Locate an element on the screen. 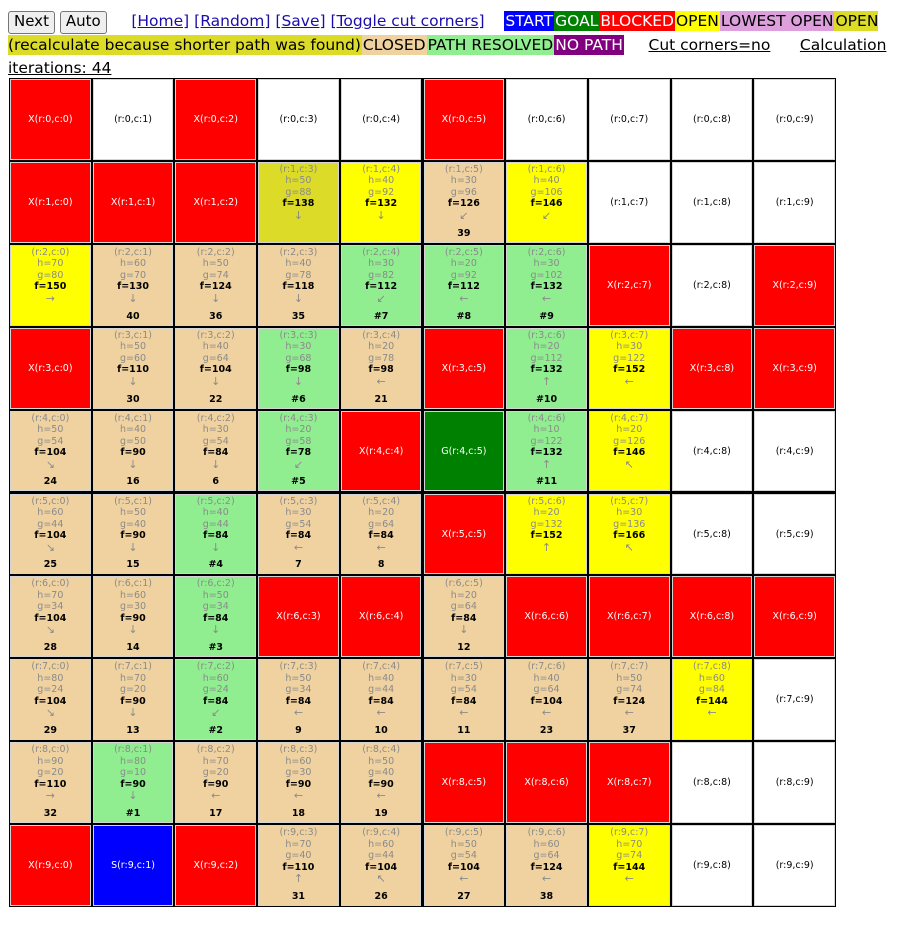 The width and height of the screenshot is (907, 925). grid-cell: (r:4,c:9) is located at coordinates (794, 451).